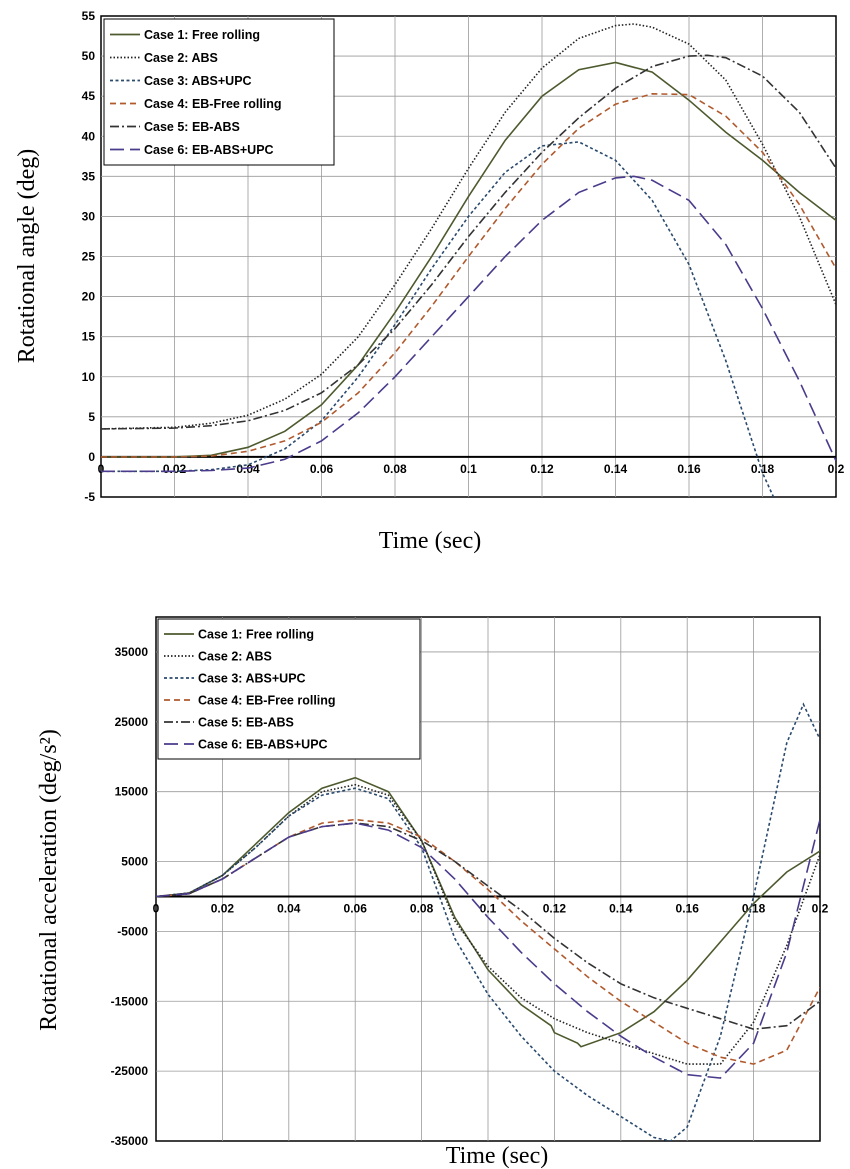  Describe the element at coordinates (89, 216) in the screenshot. I see `y-tick-label: 30` at that location.